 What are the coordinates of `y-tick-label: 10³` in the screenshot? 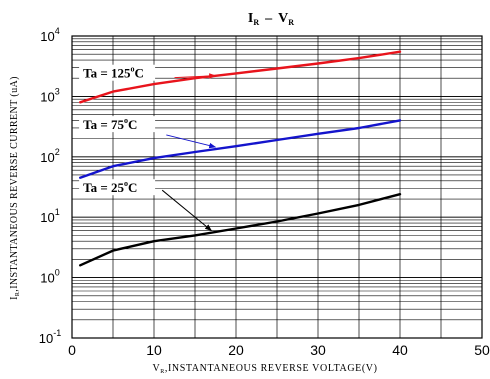 It's located at (49, 95).